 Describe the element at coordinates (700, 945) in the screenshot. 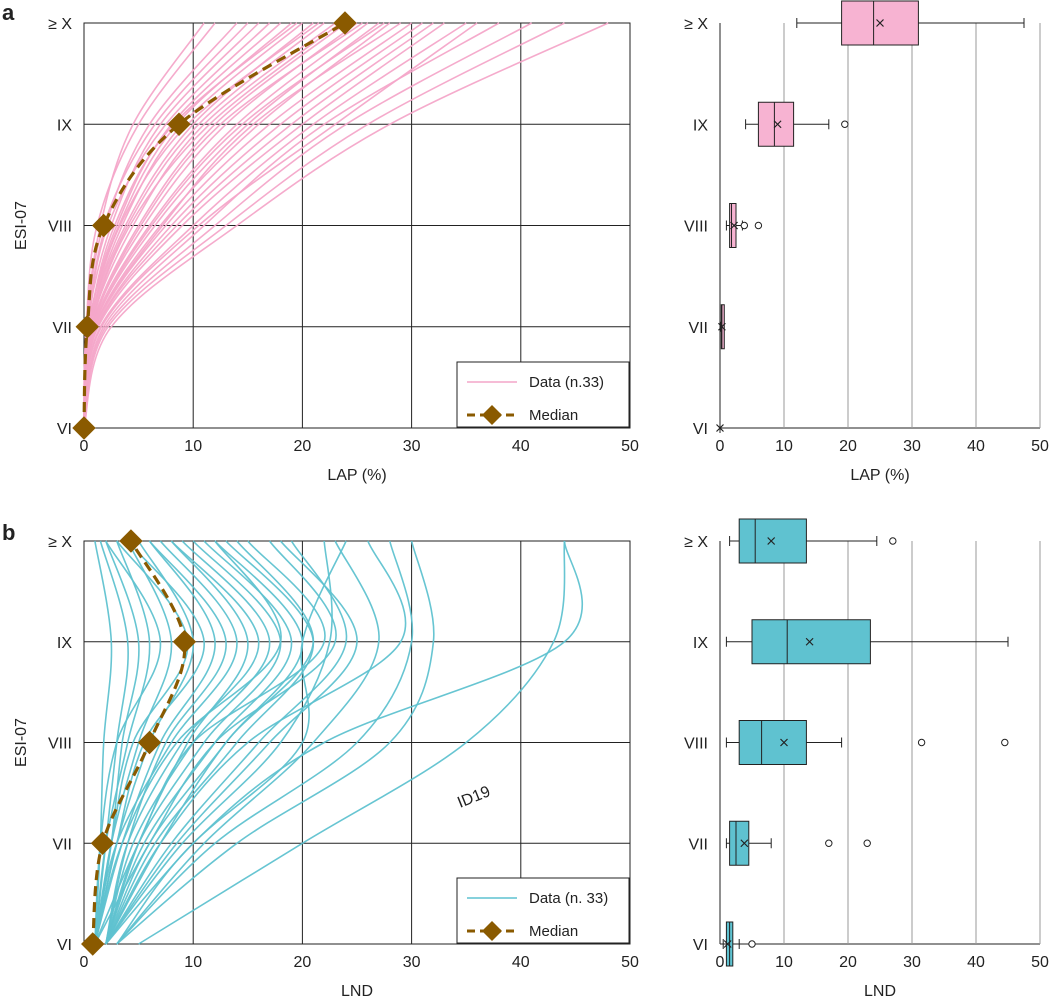

I see `y-tick-label: VI` at that location.